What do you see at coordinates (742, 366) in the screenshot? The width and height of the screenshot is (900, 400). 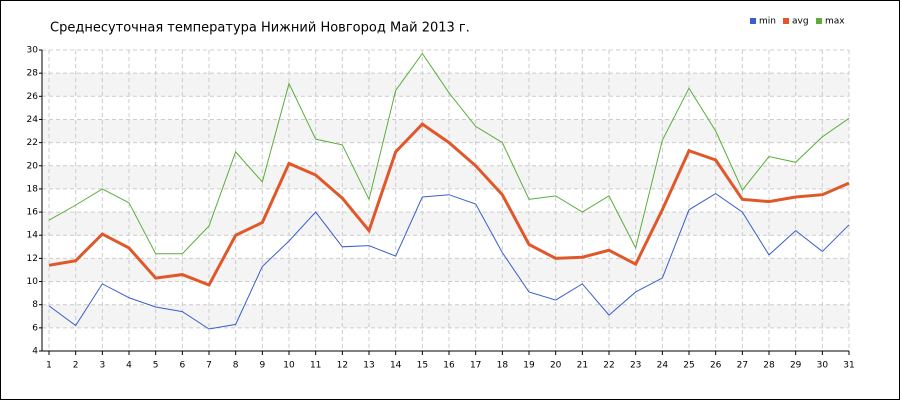 I see `x-tick-label: 27` at bounding box center [742, 366].